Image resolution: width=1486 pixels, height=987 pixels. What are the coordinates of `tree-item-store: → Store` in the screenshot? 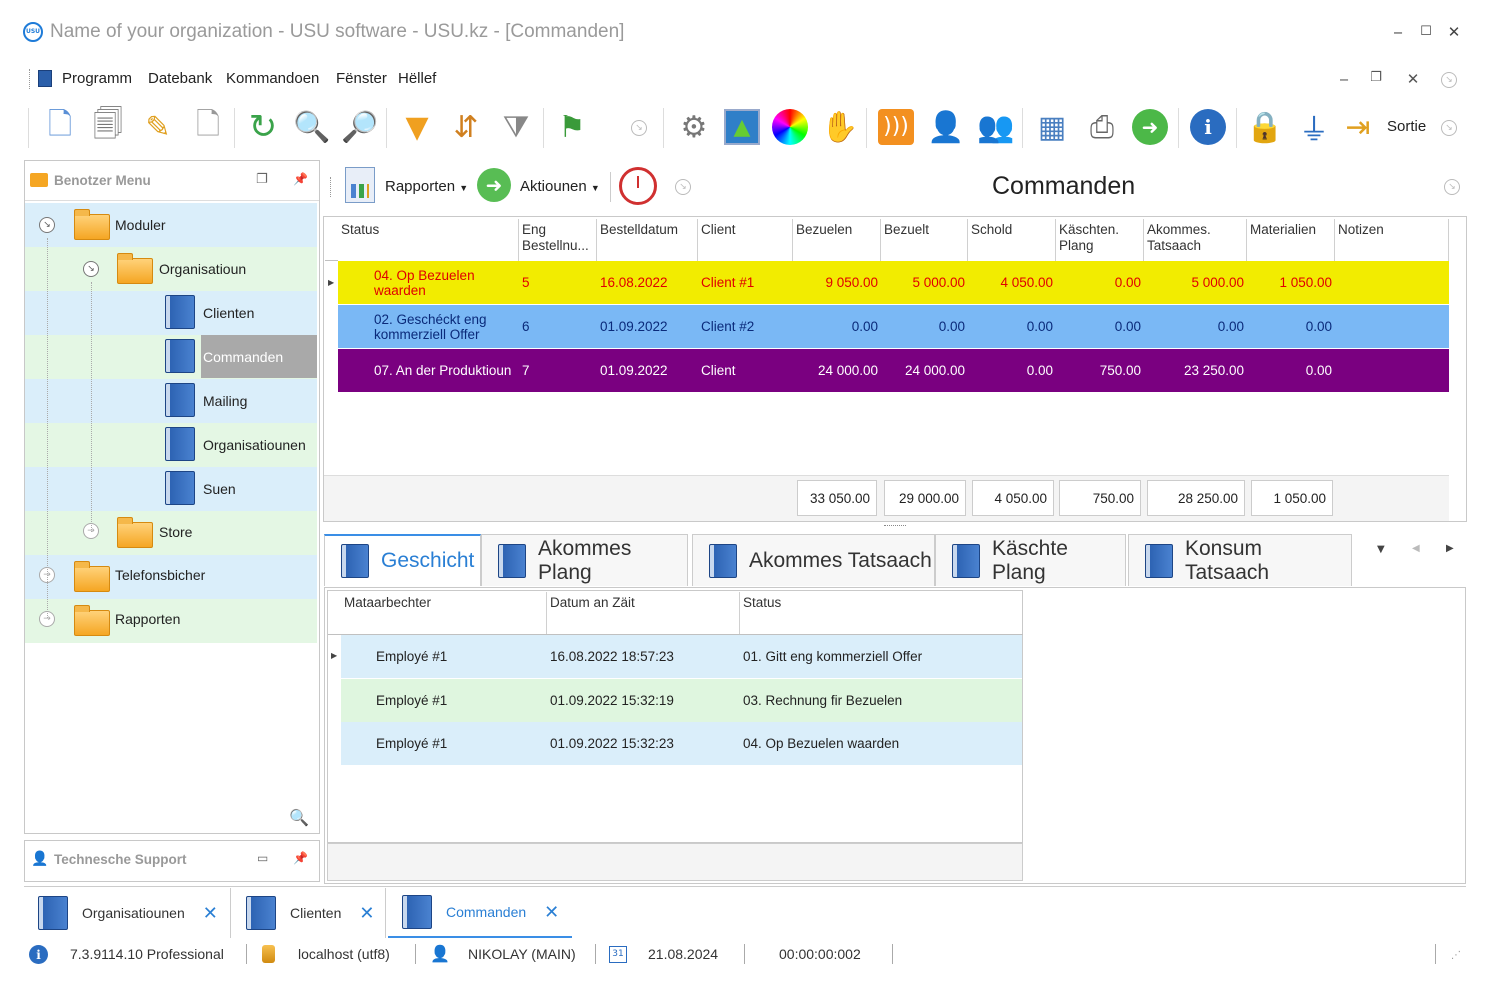 It's located at (171, 533).